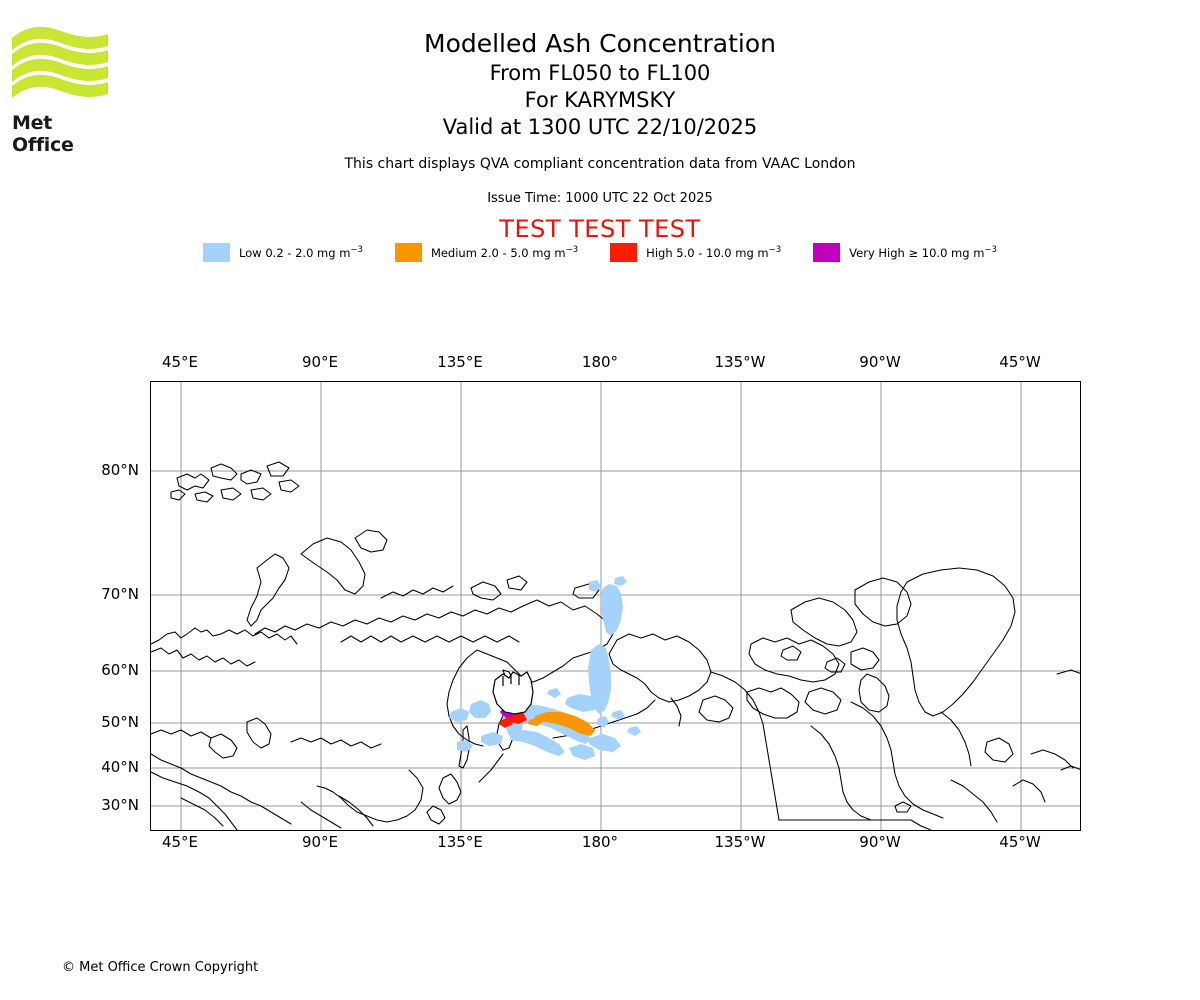 The height and width of the screenshot is (1000, 1200). Describe the element at coordinates (120, 767) in the screenshot. I see `lat-tick-label: 40°N` at that location.